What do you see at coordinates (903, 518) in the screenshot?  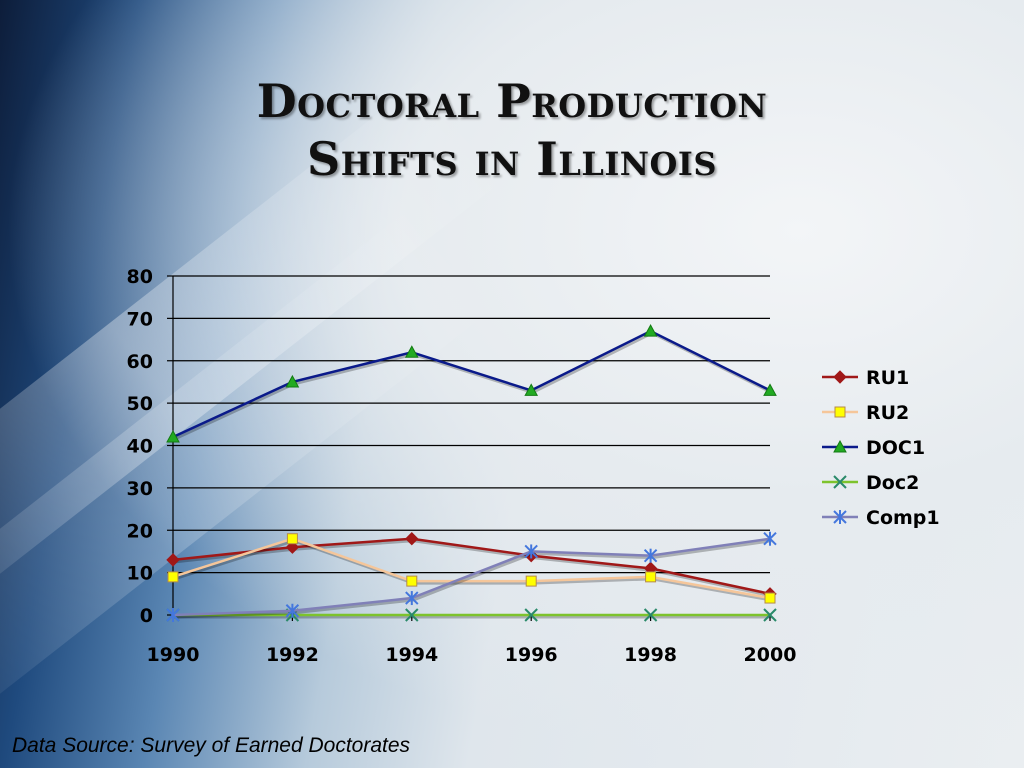 I see `legend-label-comp1: Comp1` at bounding box center [903, 518].